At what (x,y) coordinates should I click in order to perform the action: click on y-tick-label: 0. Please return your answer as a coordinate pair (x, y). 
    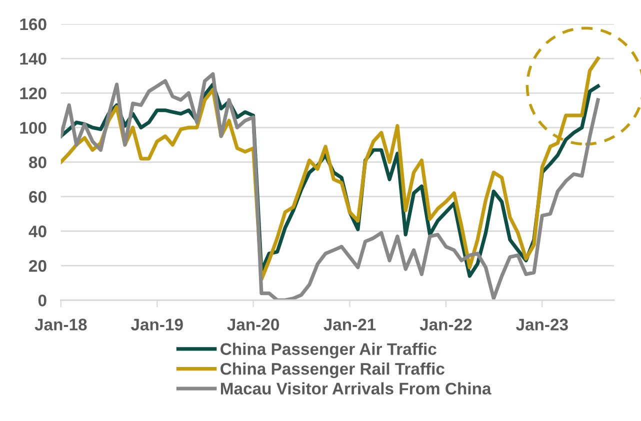
    Looking at the image, I should click on (42, 300).